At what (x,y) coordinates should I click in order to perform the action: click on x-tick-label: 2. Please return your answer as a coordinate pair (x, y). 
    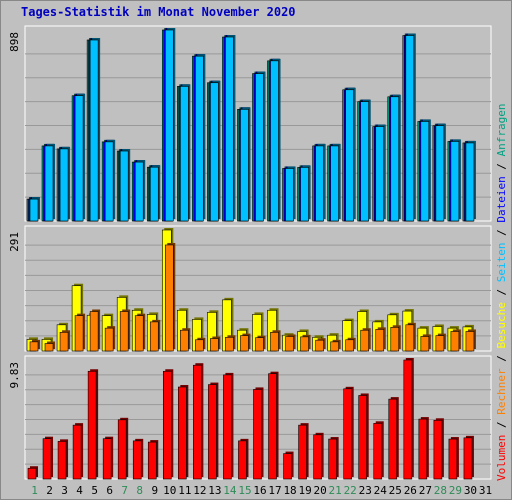
    Looking at the image, I should click on (49, 490).